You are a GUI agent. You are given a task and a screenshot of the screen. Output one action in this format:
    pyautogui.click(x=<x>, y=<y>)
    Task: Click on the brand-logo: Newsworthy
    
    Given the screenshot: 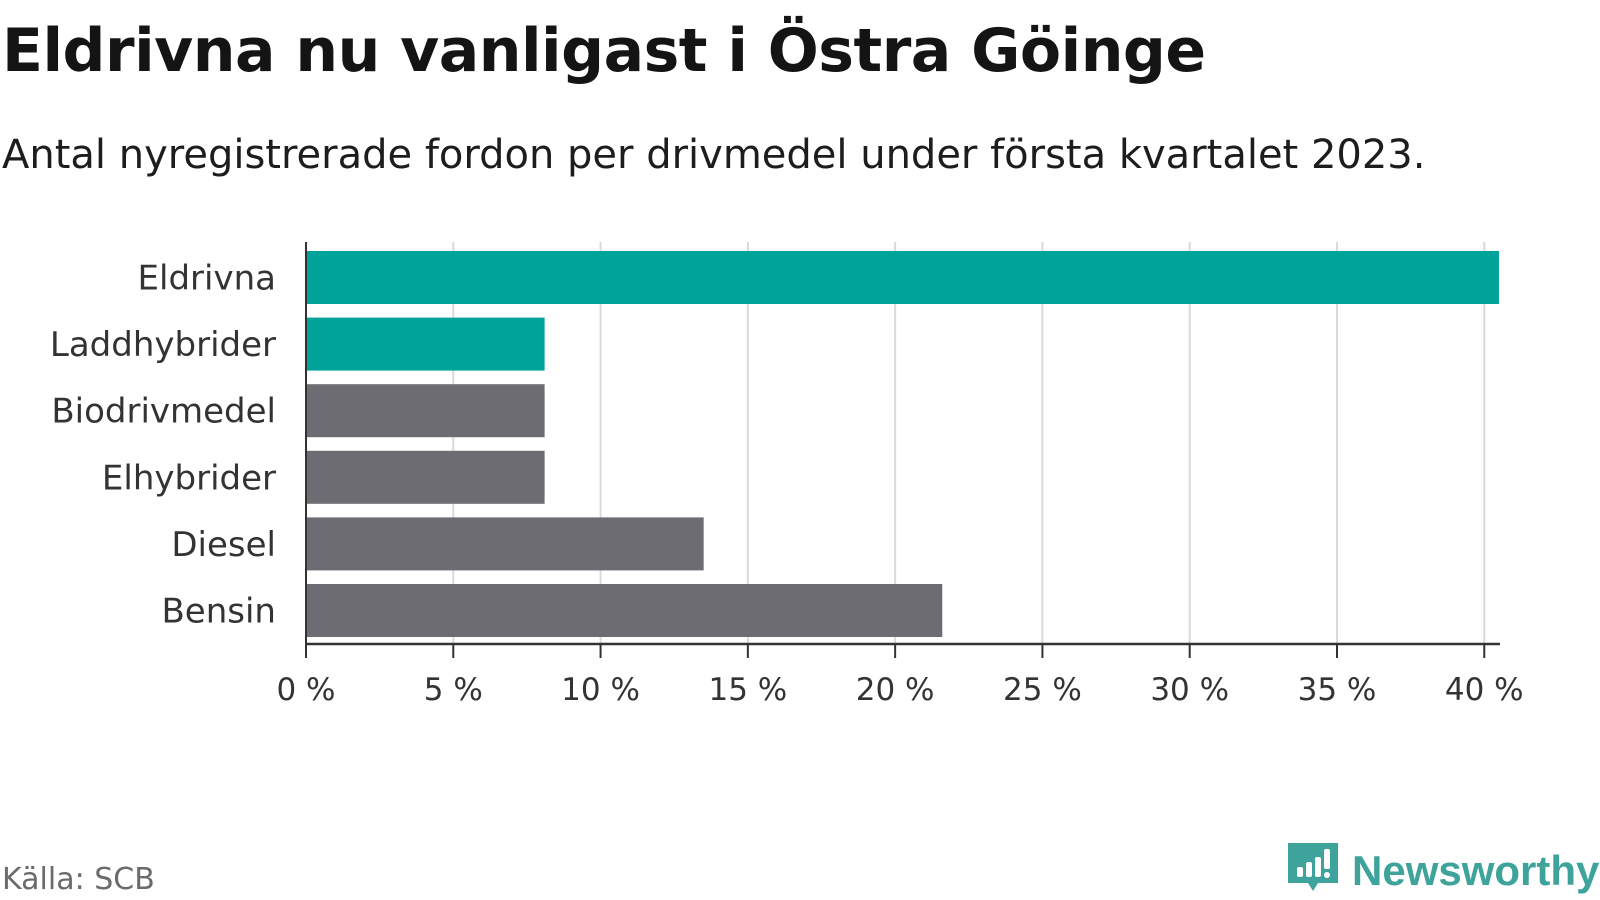 What is the action you would take?
    pyautogui.click(x=1443, y=871)
    